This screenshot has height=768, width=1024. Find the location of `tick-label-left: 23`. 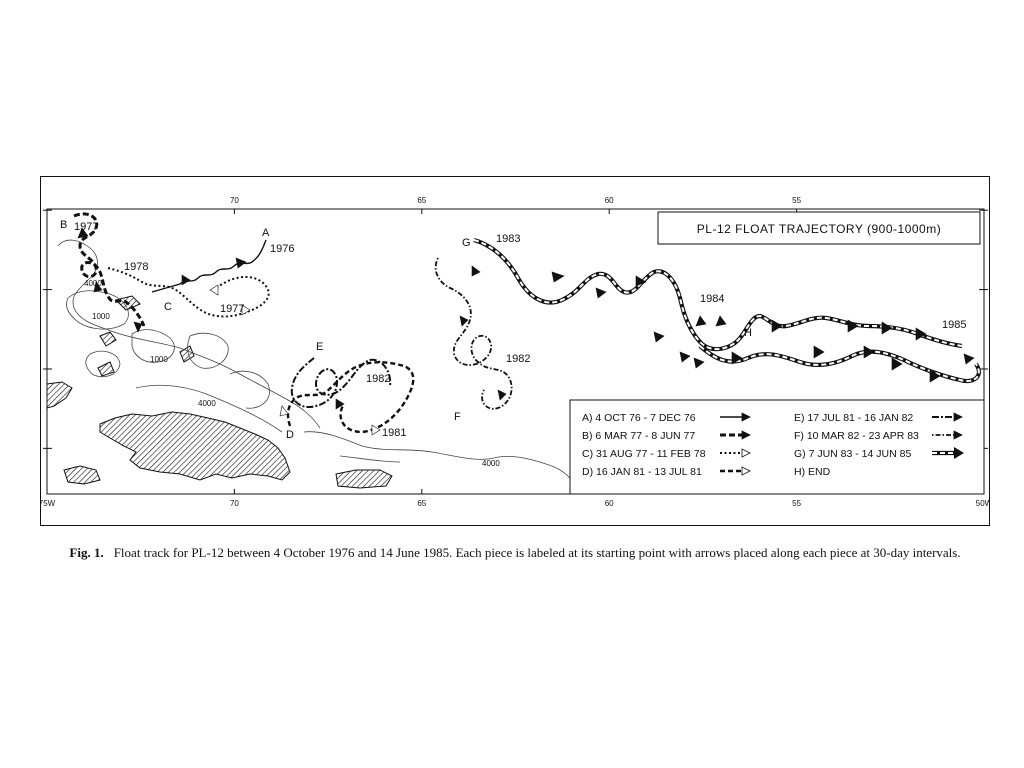

tick-label-left: 23 is located at coordinates (41, 290).